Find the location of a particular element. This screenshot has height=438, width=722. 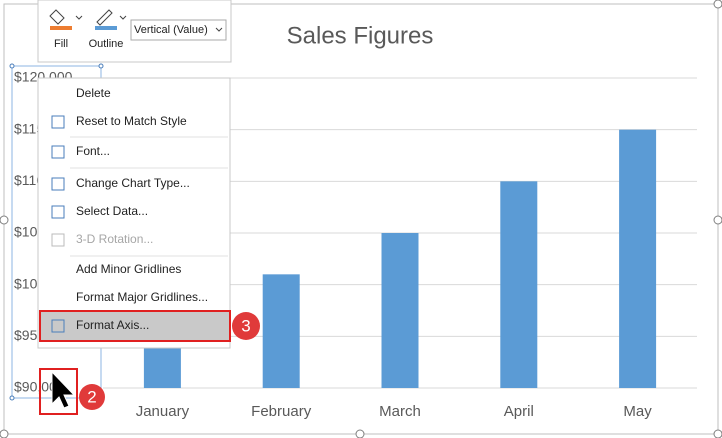

fill-label: Fill is located at coordinates (61, 44).